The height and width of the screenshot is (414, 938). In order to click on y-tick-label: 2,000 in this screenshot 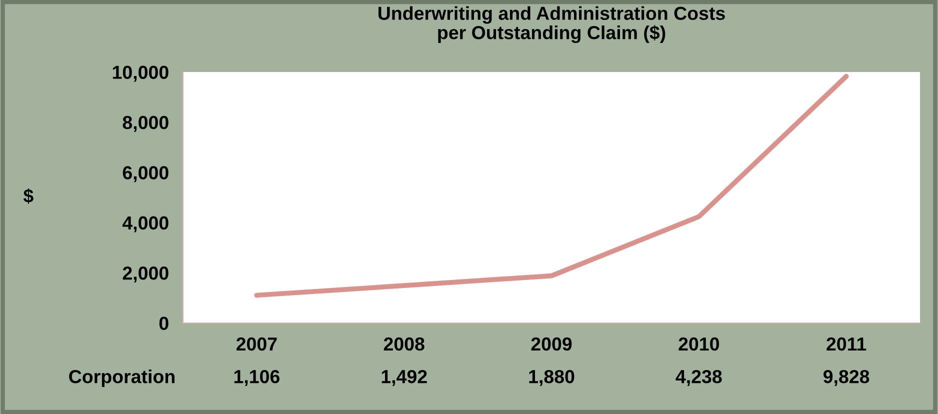, I will do `click(145, 274)`.